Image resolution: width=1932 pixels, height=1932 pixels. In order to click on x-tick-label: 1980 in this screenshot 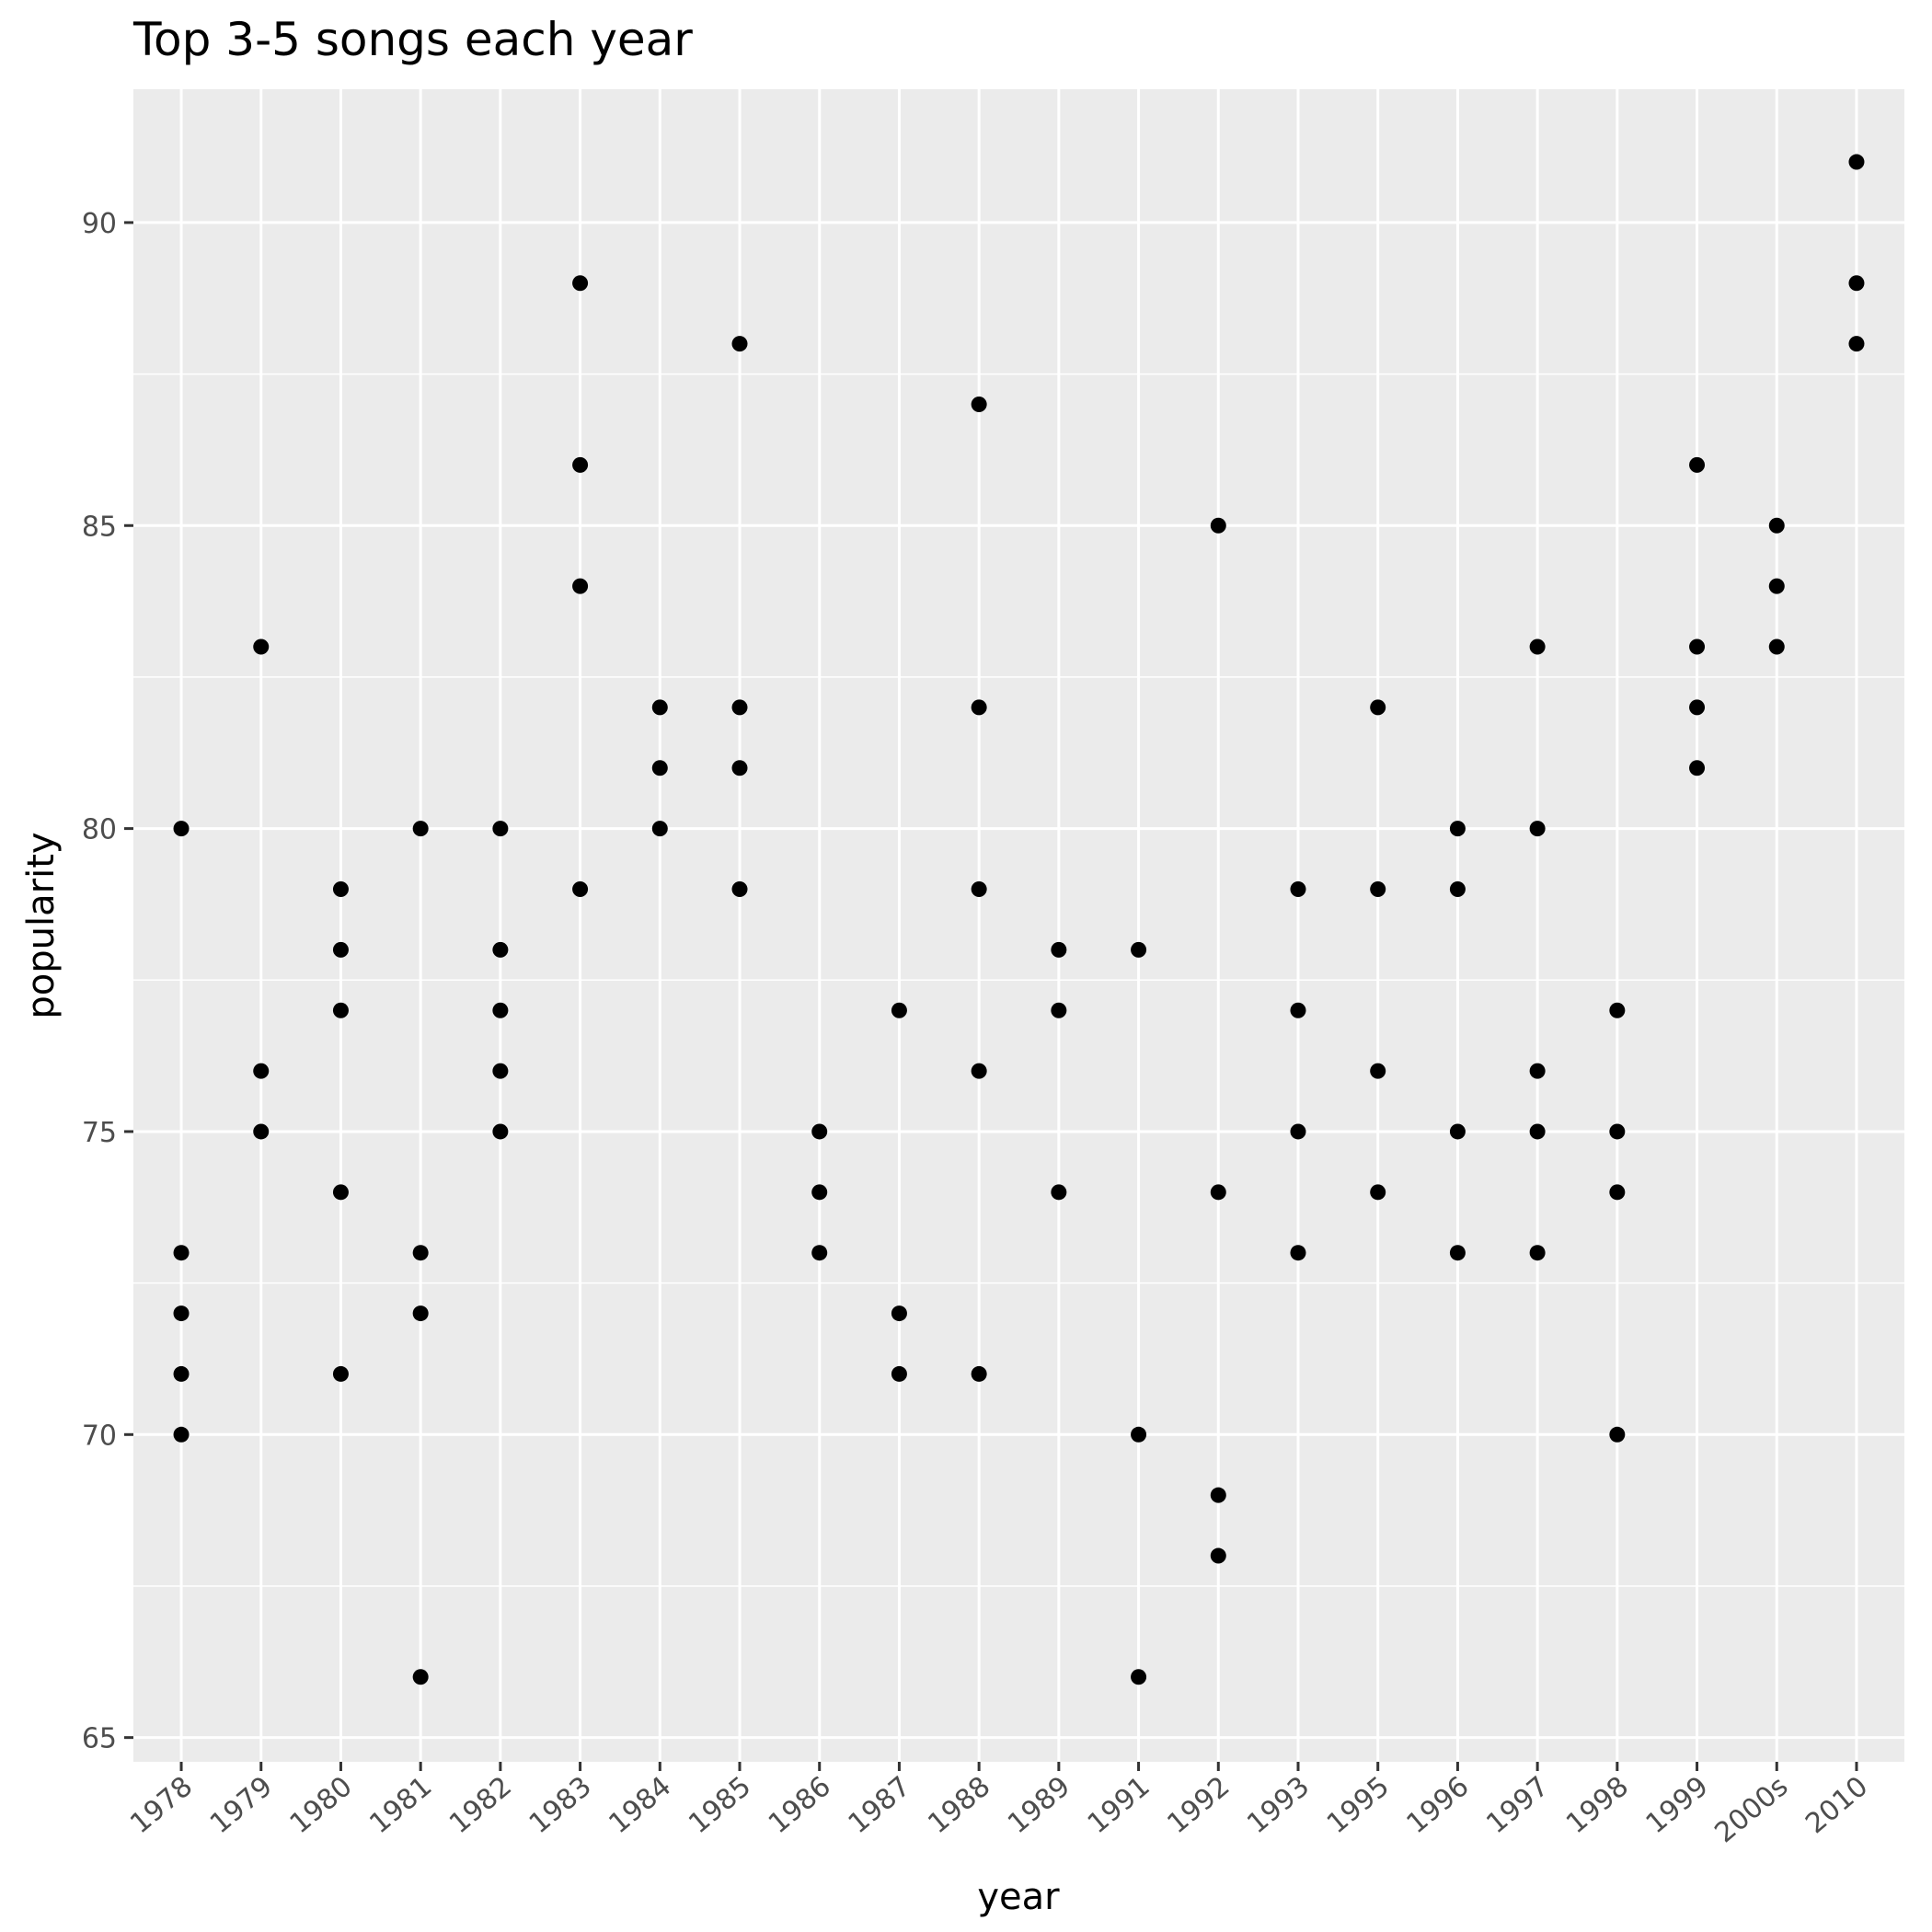, I will do `click(321, 1805)`.